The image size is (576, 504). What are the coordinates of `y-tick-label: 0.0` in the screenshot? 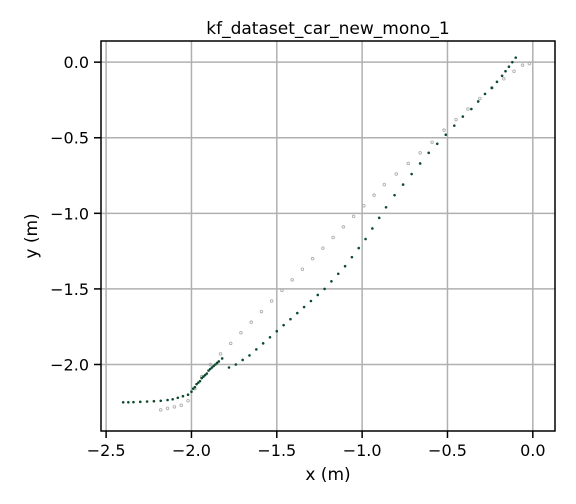 It's located at (76, 62).